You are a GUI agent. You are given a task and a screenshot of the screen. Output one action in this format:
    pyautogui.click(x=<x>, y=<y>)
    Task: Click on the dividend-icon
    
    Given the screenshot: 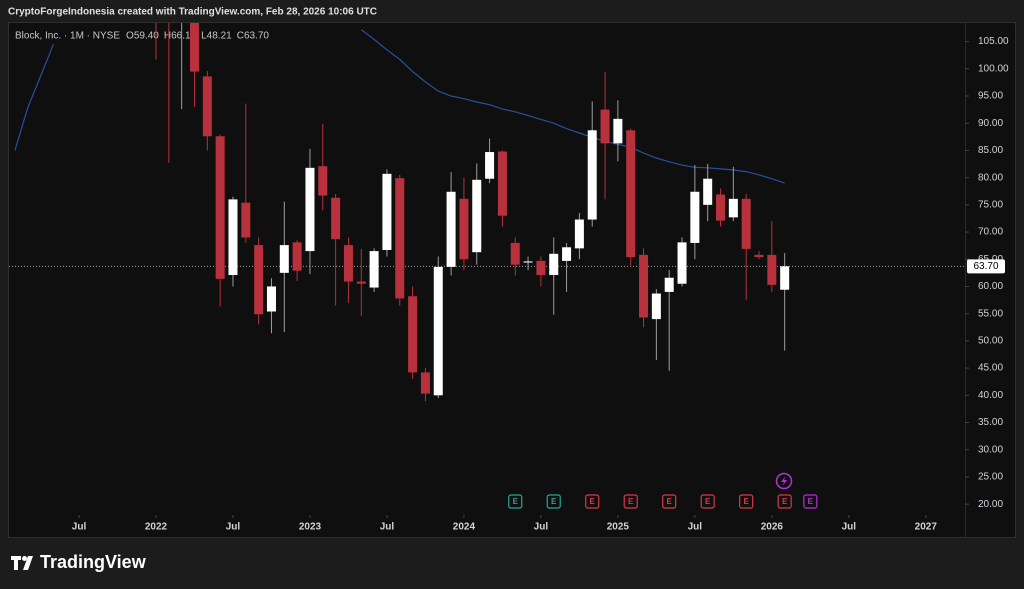 What is the action you would take?
    pyautogui.click(x=784, y=481)
    